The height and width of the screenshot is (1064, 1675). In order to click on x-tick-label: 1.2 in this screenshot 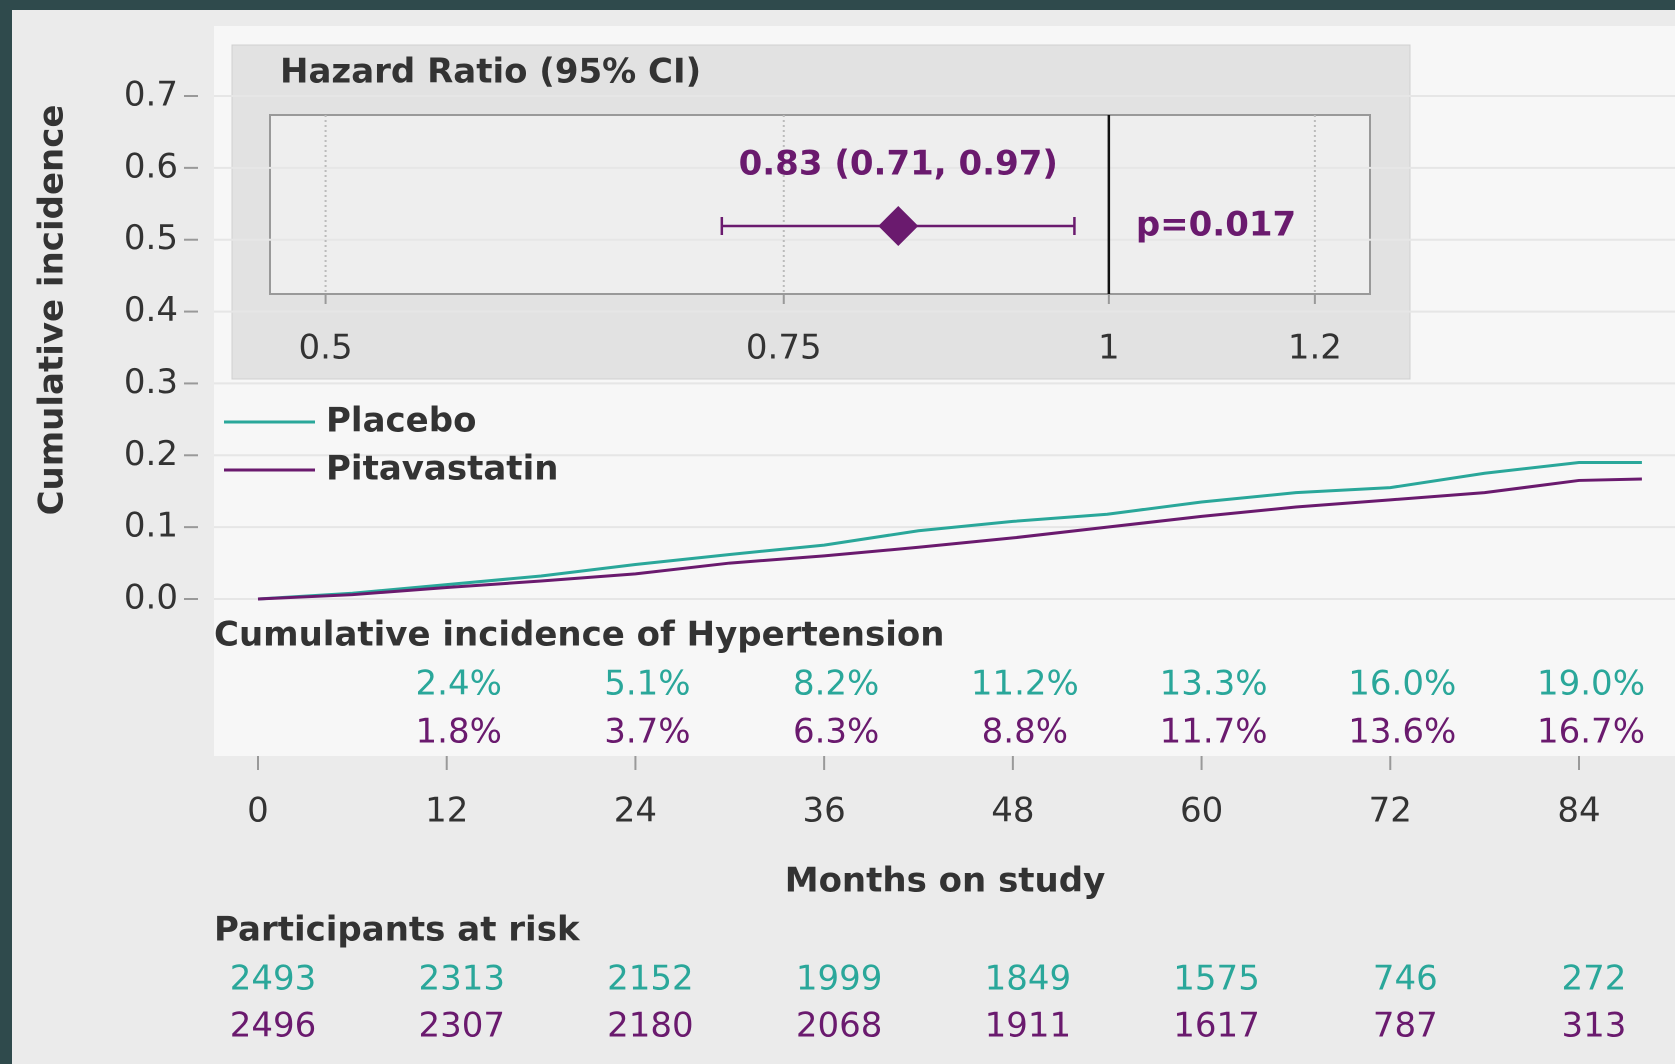, I will do `click(1315, 348)`.